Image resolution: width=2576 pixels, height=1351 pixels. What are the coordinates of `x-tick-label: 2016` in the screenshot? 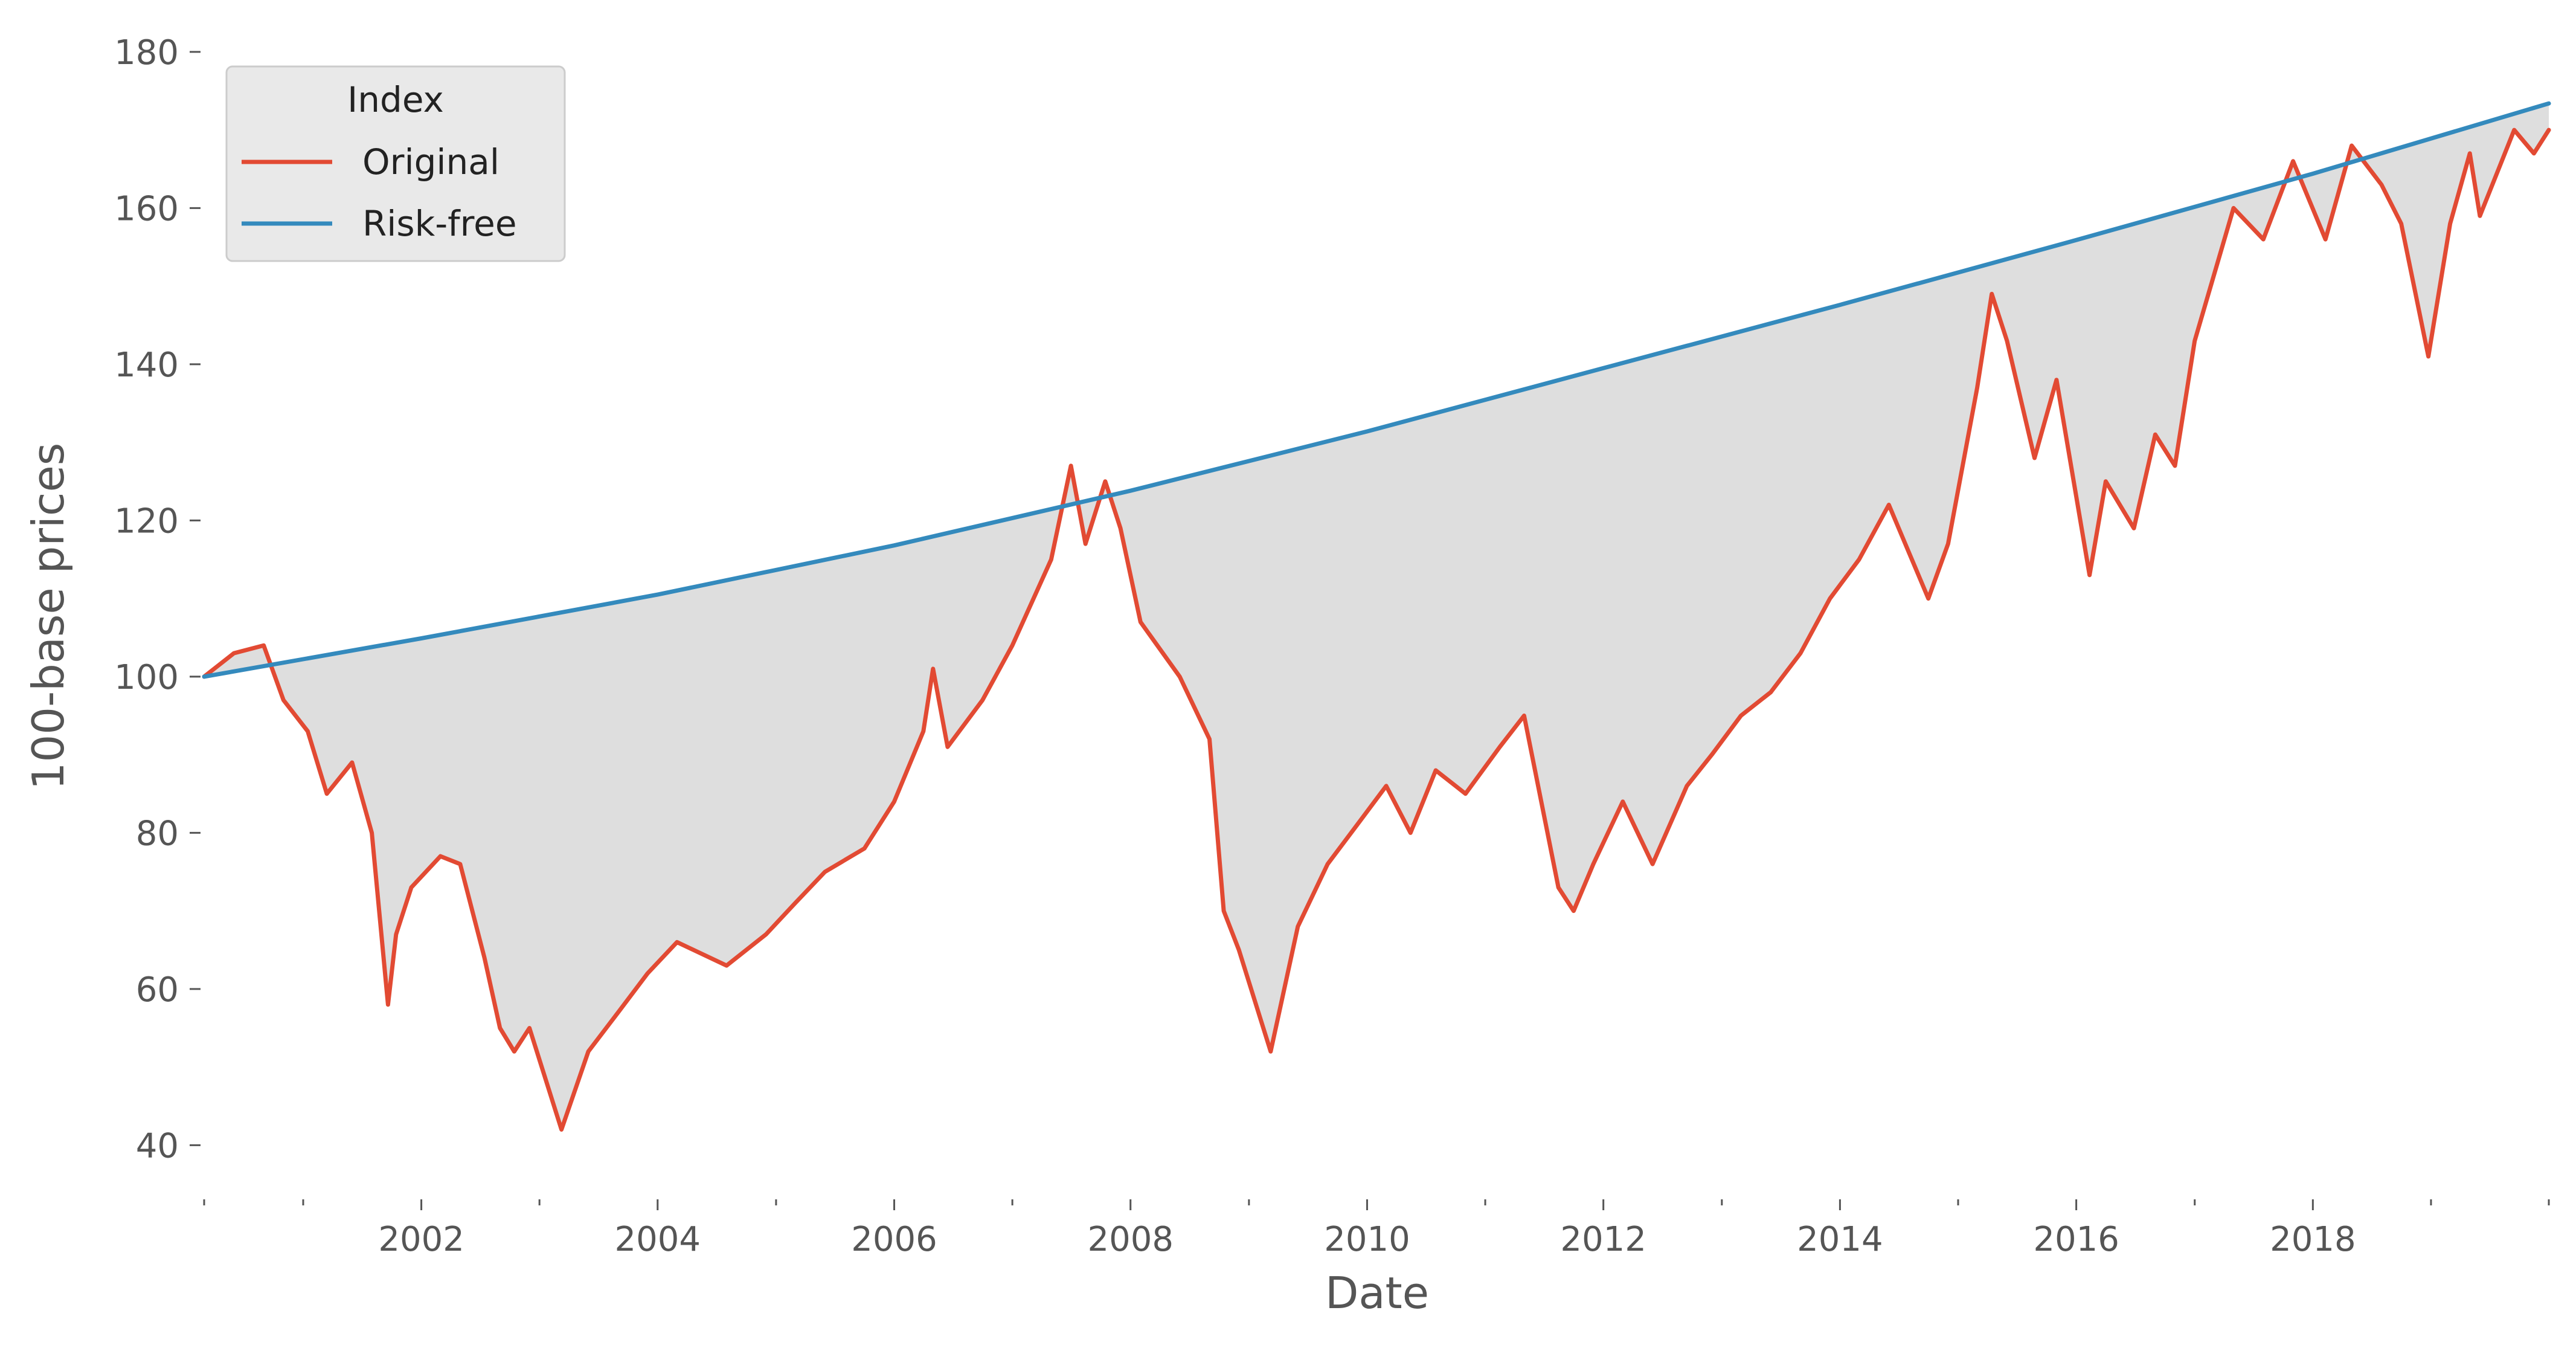 It's located at (2076, 1239).